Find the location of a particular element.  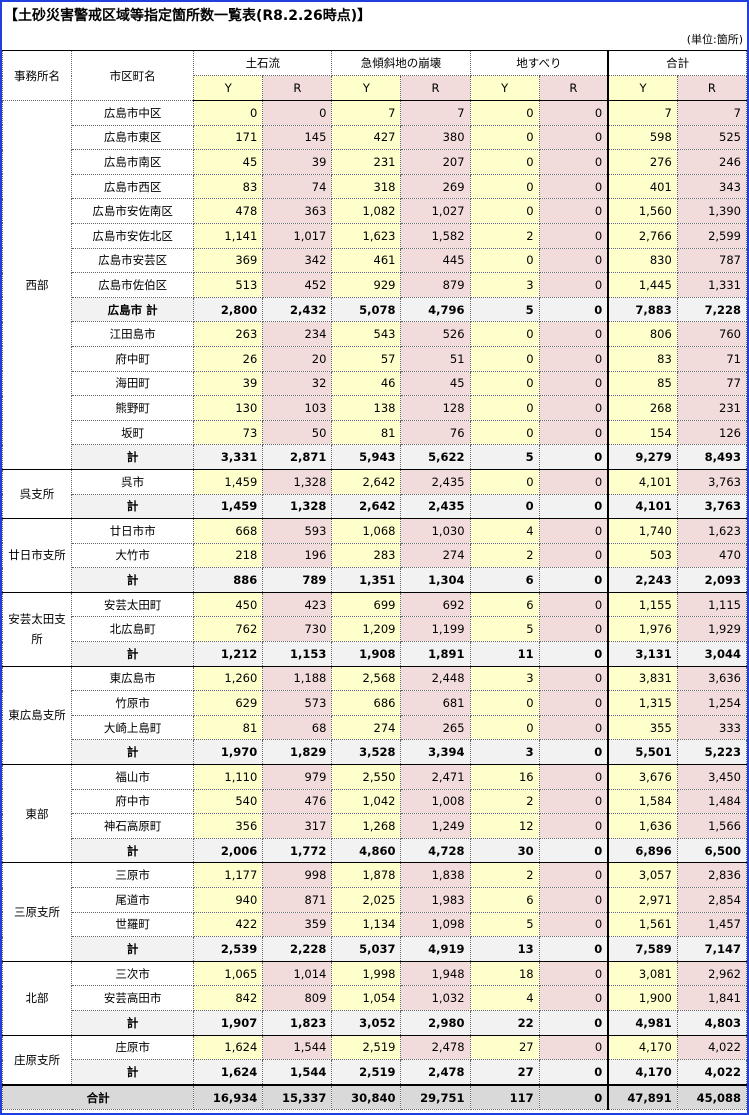

value-cell: 1,199 is located at coordinates (435, 629).